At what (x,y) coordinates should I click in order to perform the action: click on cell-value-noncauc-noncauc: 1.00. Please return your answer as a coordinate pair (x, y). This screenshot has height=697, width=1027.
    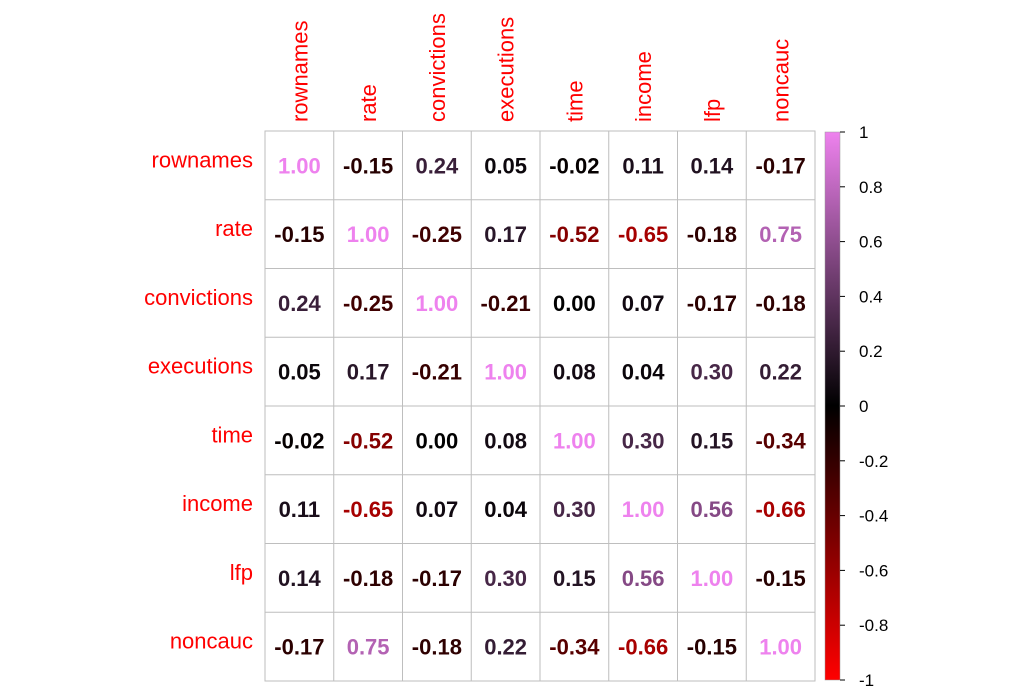
    Looking at the image, I should click on (780, 647).